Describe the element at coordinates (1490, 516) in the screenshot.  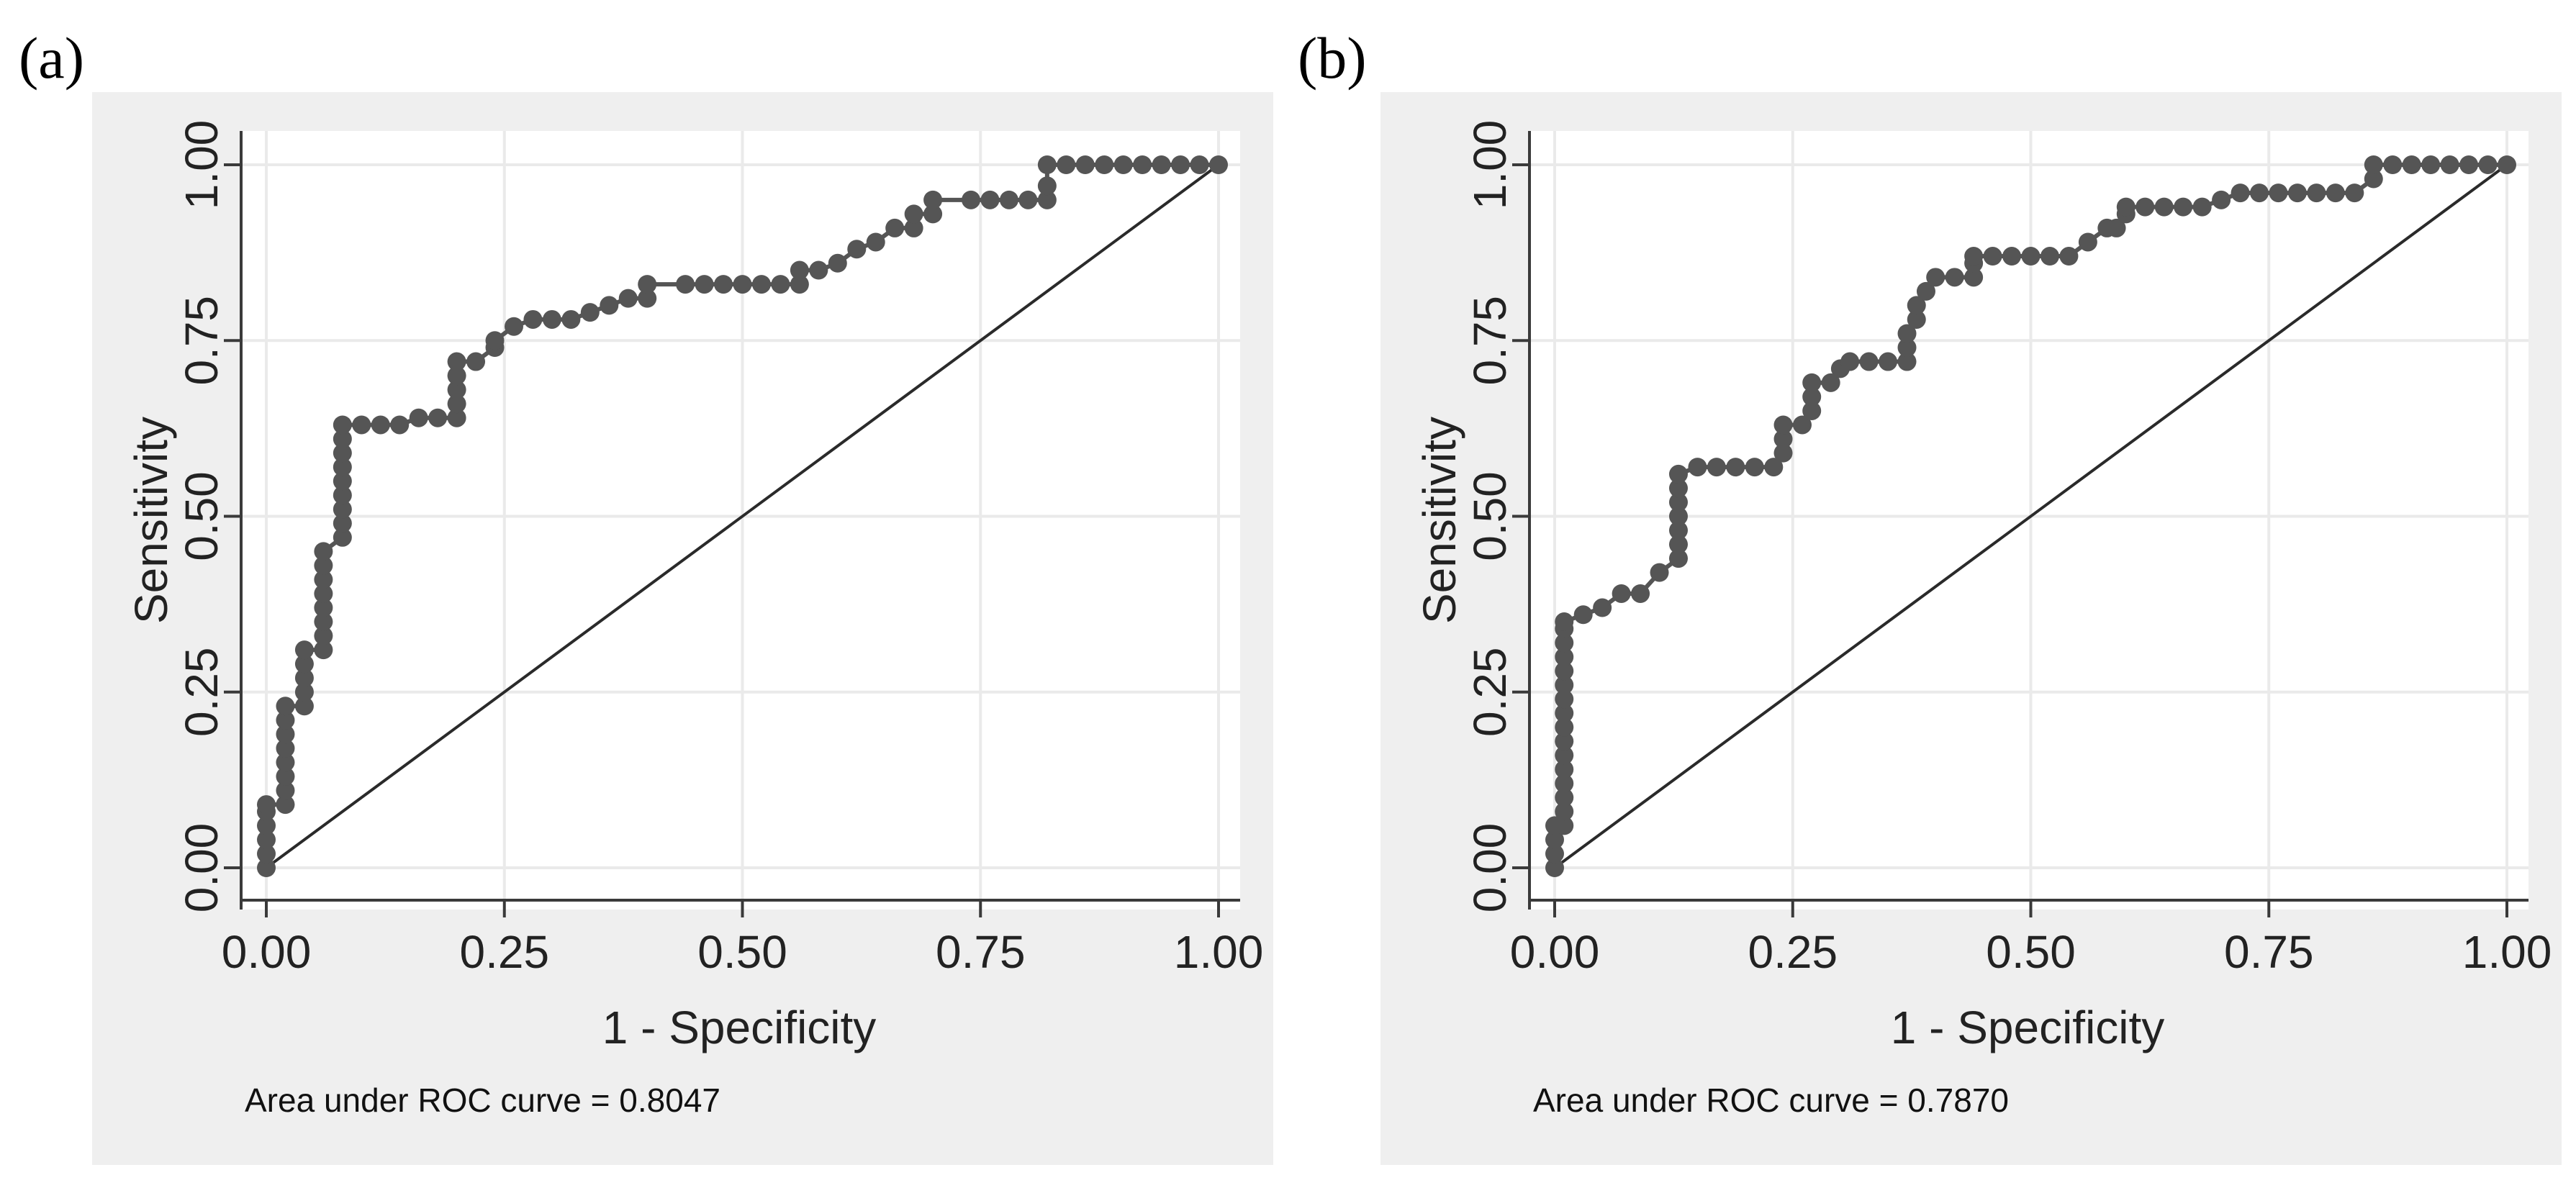
I see `y-tick-label: 0.50` at that location.